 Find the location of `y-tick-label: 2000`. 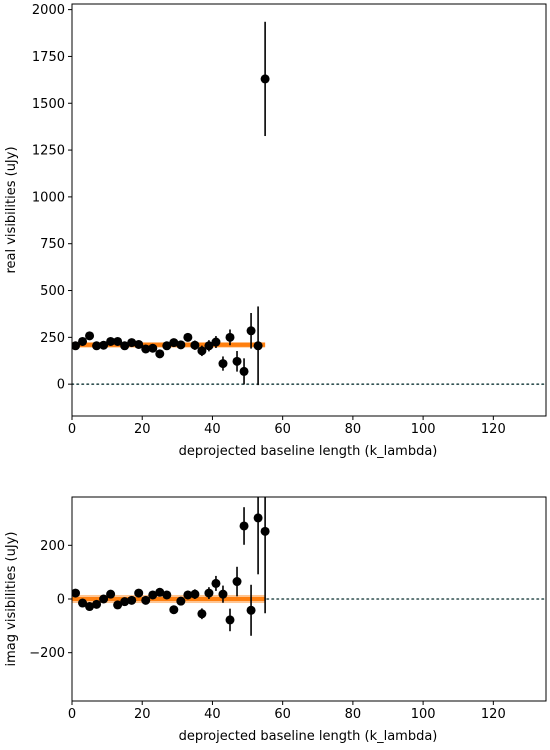

y-tick-label: 2000 is located at coordinates (48, 10).